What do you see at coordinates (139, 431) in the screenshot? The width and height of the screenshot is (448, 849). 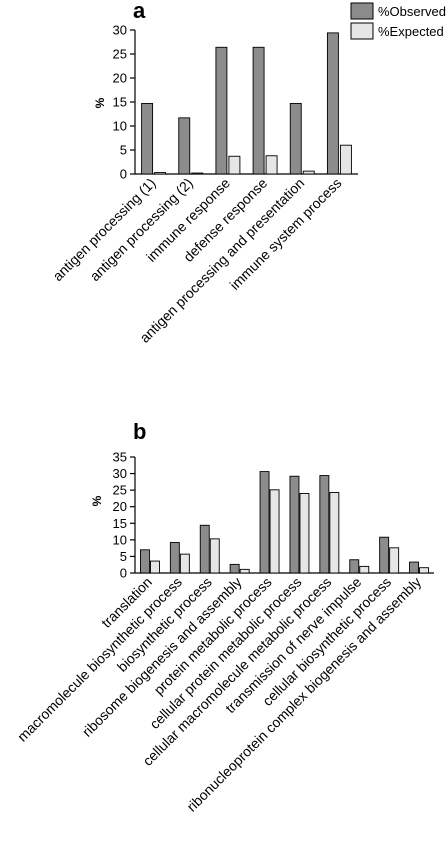 I see `panel-letter-b: b` at bounding box center [139, 431].